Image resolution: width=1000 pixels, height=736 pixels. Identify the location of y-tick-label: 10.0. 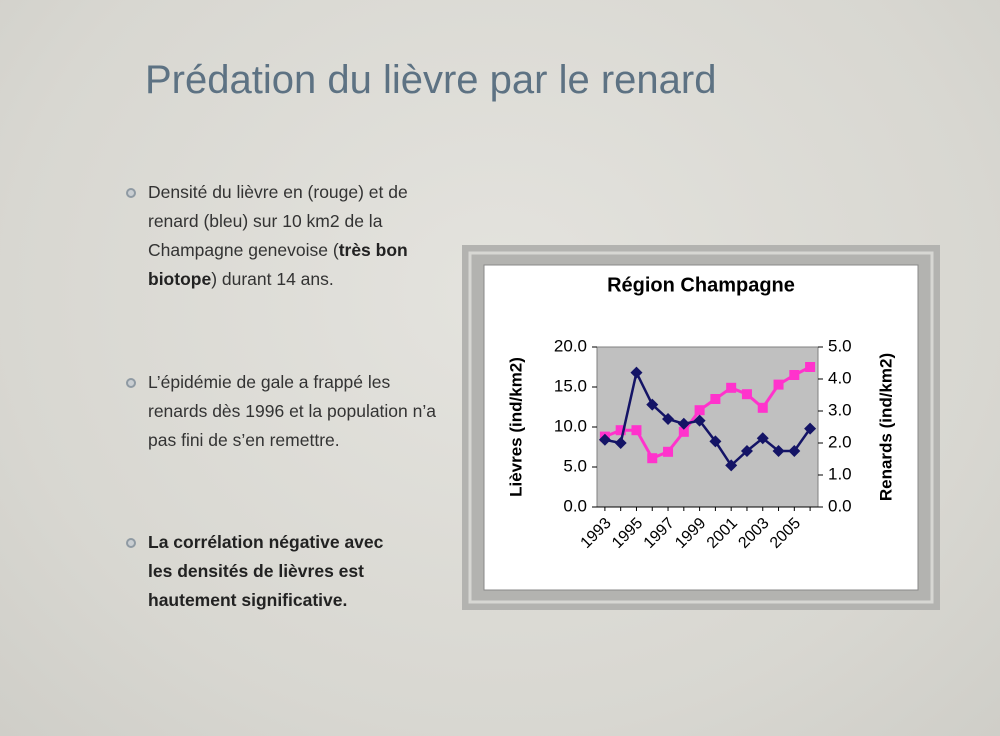
(570, 425).